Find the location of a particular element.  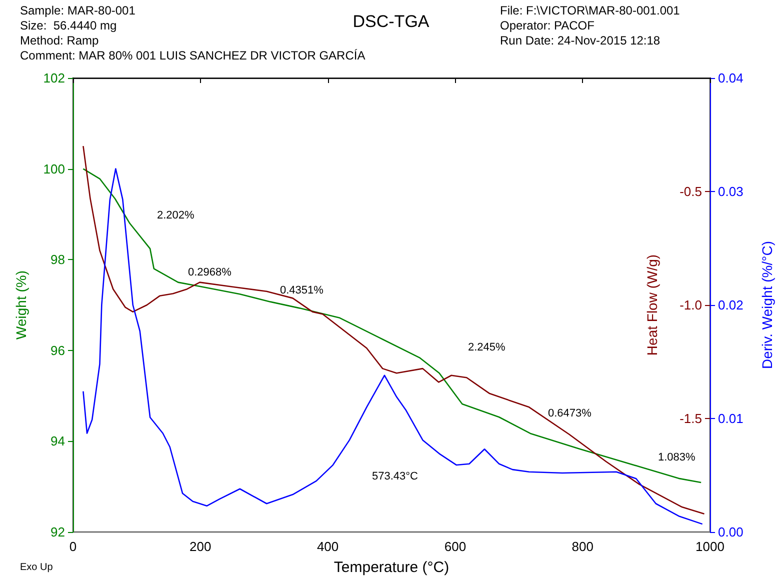

annotation: 1.083% is located at coordinates (677, 458).